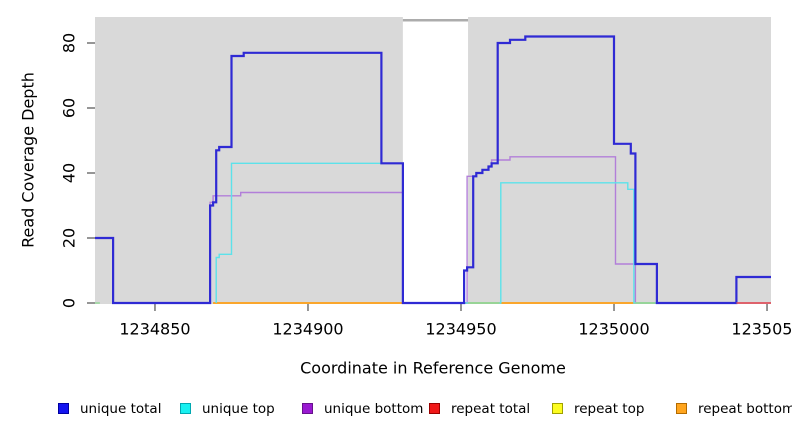  I want to click on legend-item-repeat-top: repeat top, so click(598, 408).